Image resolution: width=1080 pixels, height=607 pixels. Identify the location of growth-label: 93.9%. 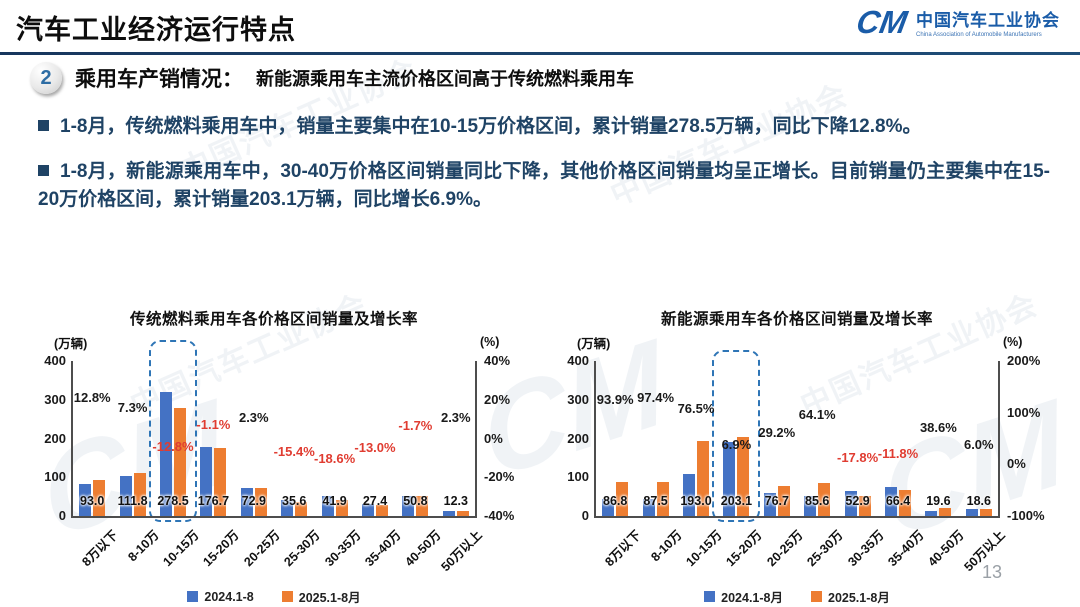
(615, 399).